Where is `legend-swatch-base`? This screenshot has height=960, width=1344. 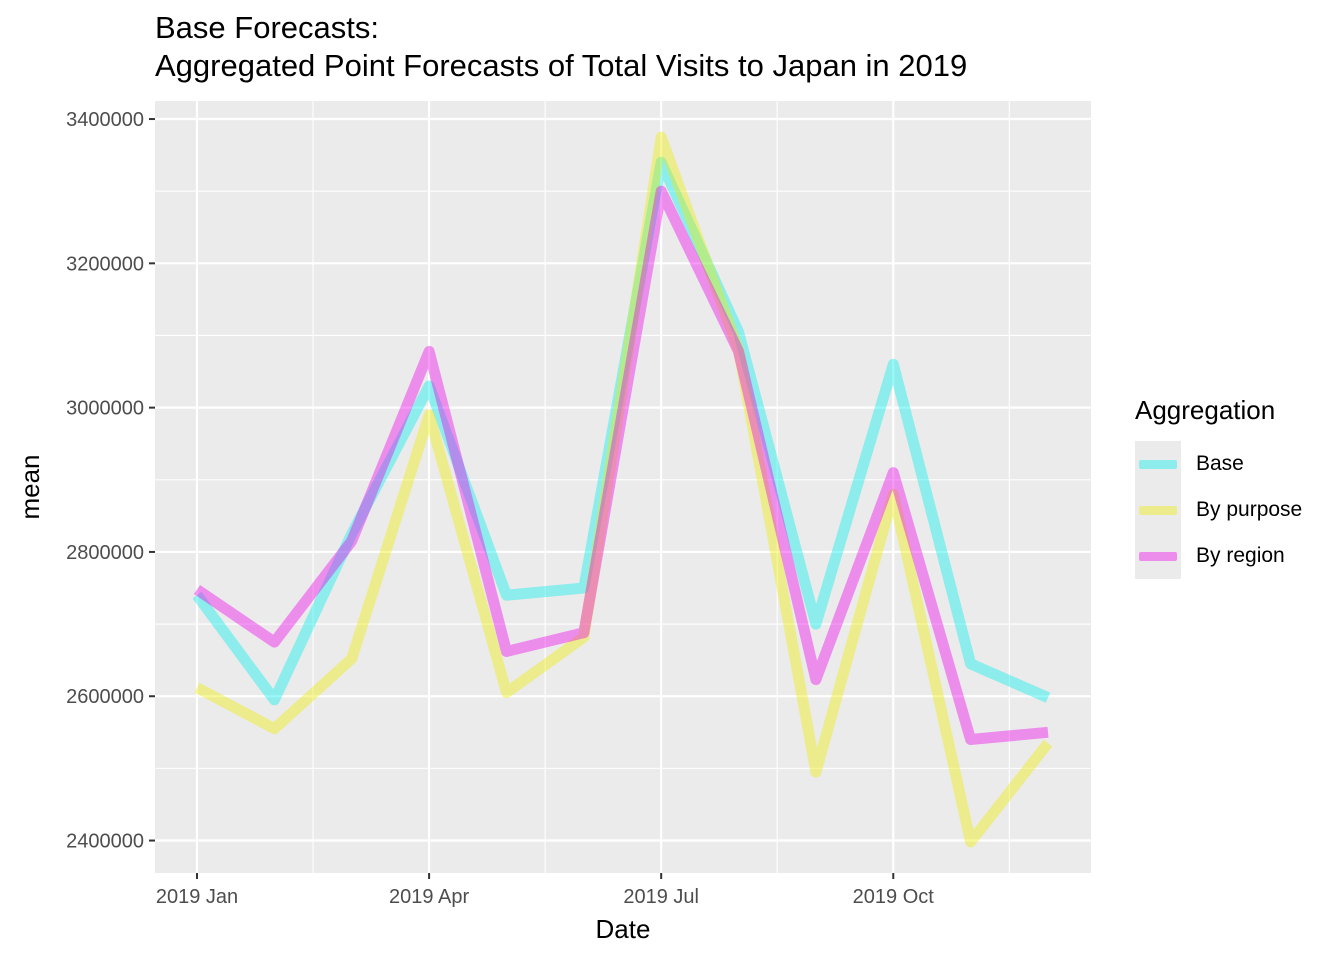
legend-swatch-base is located at coordinates (1158, 464).